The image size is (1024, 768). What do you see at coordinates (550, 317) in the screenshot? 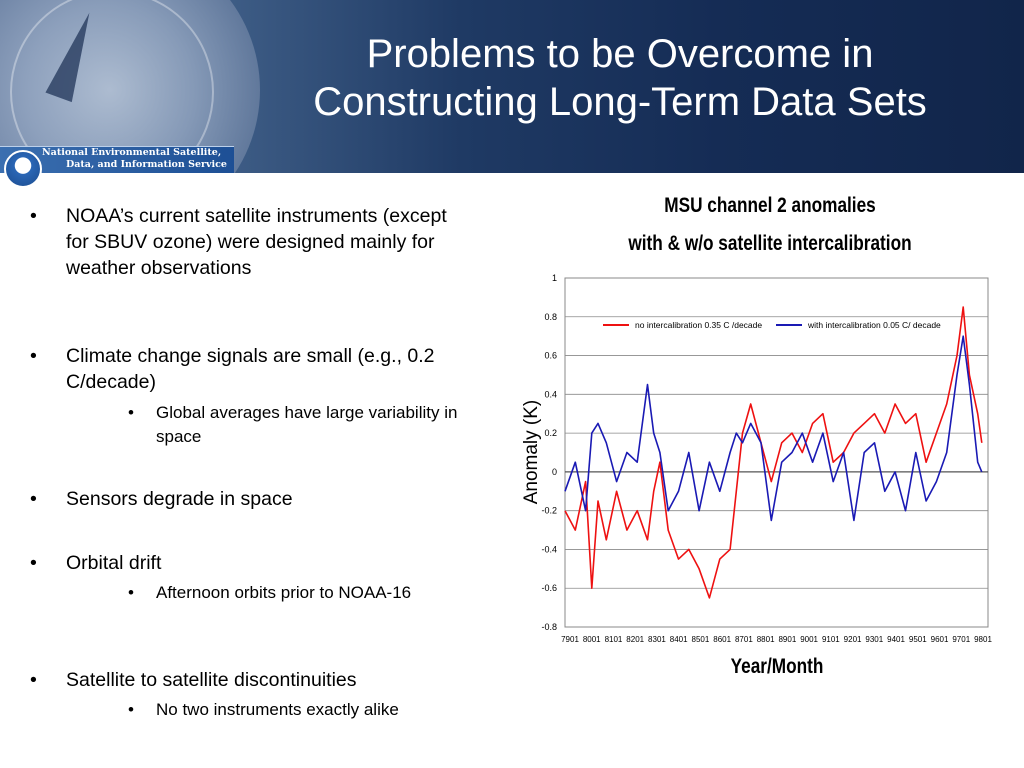
I see `y-tick-label: 0.8` at bounding box center [550, 317].